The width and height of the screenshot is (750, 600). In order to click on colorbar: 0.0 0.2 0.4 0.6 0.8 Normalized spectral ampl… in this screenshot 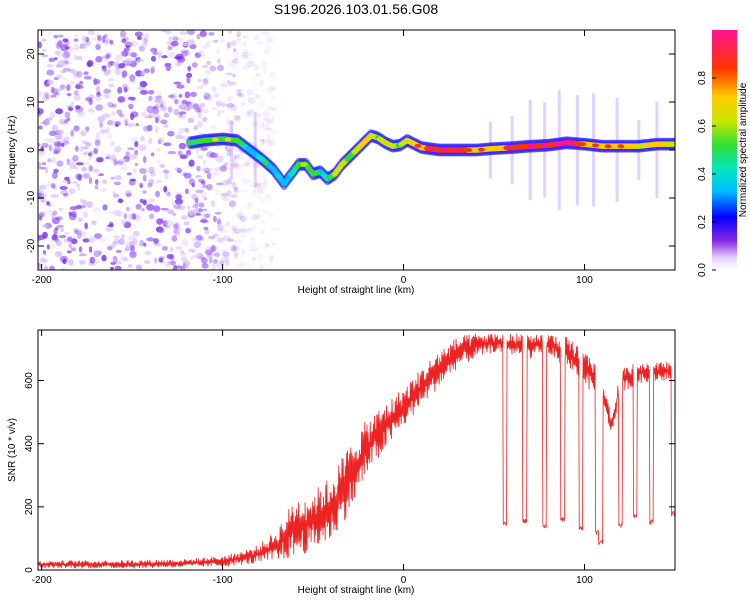, I will do `click(723, 153)`.